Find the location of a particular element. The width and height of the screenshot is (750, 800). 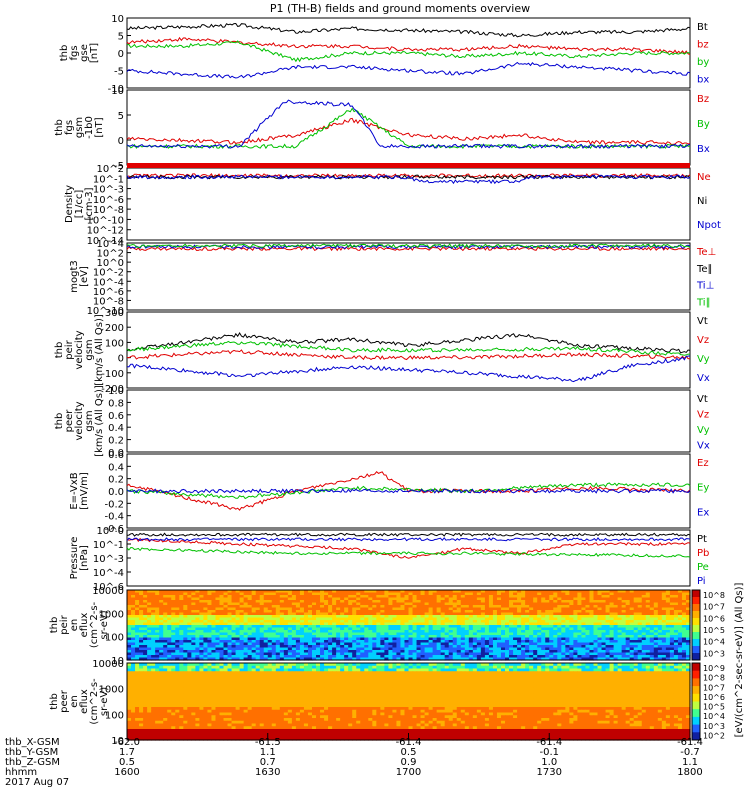

y-axis-label: thbpeireneflux(cm^2-s-sr-eV) is located at coordinates (79, 624).